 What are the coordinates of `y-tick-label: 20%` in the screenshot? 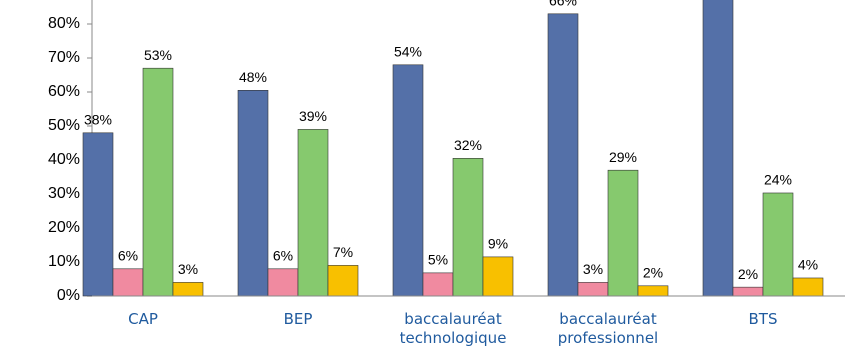 It's located at (64, 227).